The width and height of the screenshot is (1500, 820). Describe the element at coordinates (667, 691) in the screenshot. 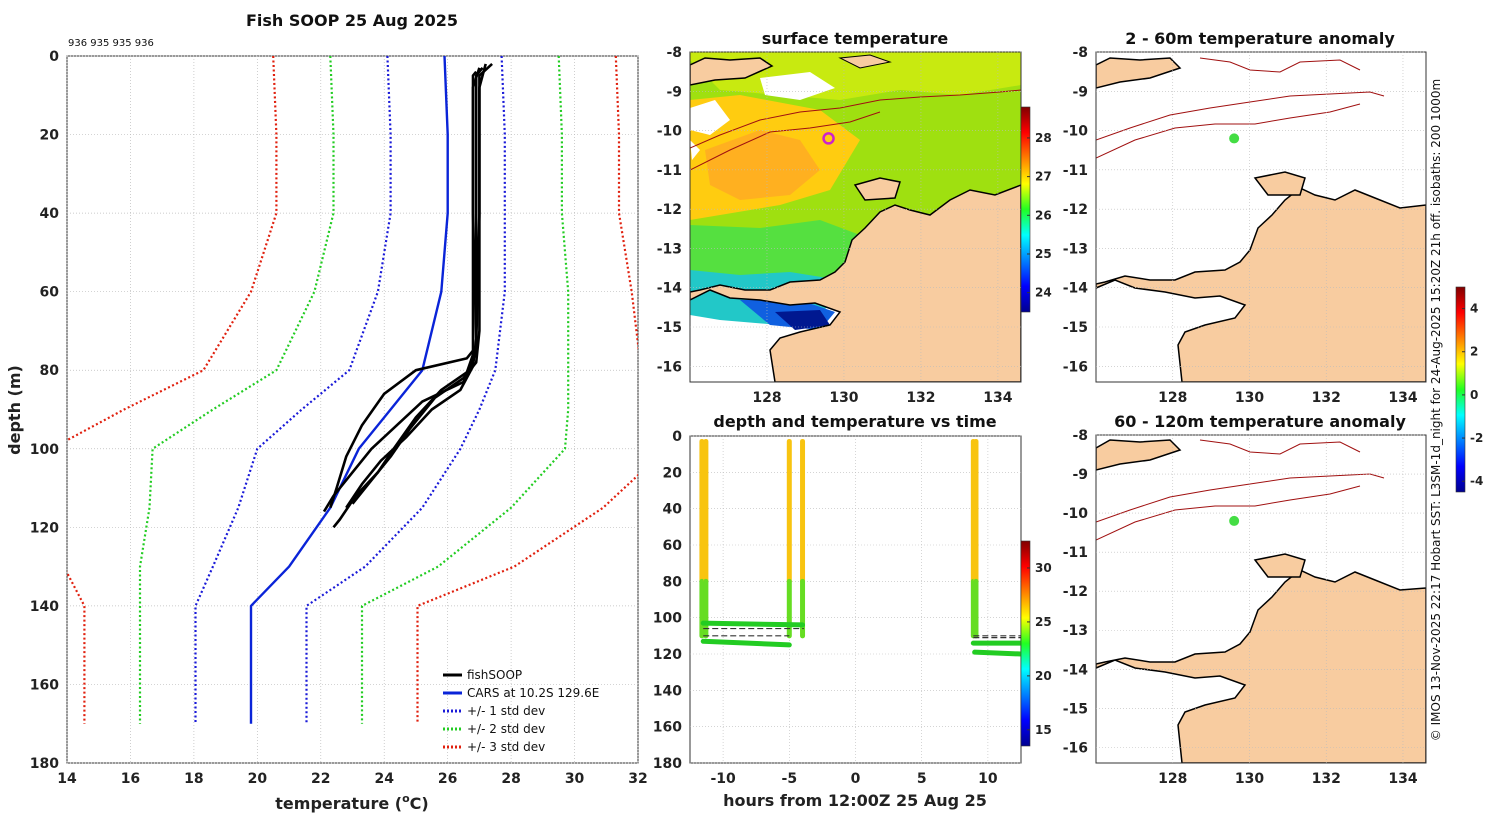

I see `timeseries-ytick-label: 140` at that location.